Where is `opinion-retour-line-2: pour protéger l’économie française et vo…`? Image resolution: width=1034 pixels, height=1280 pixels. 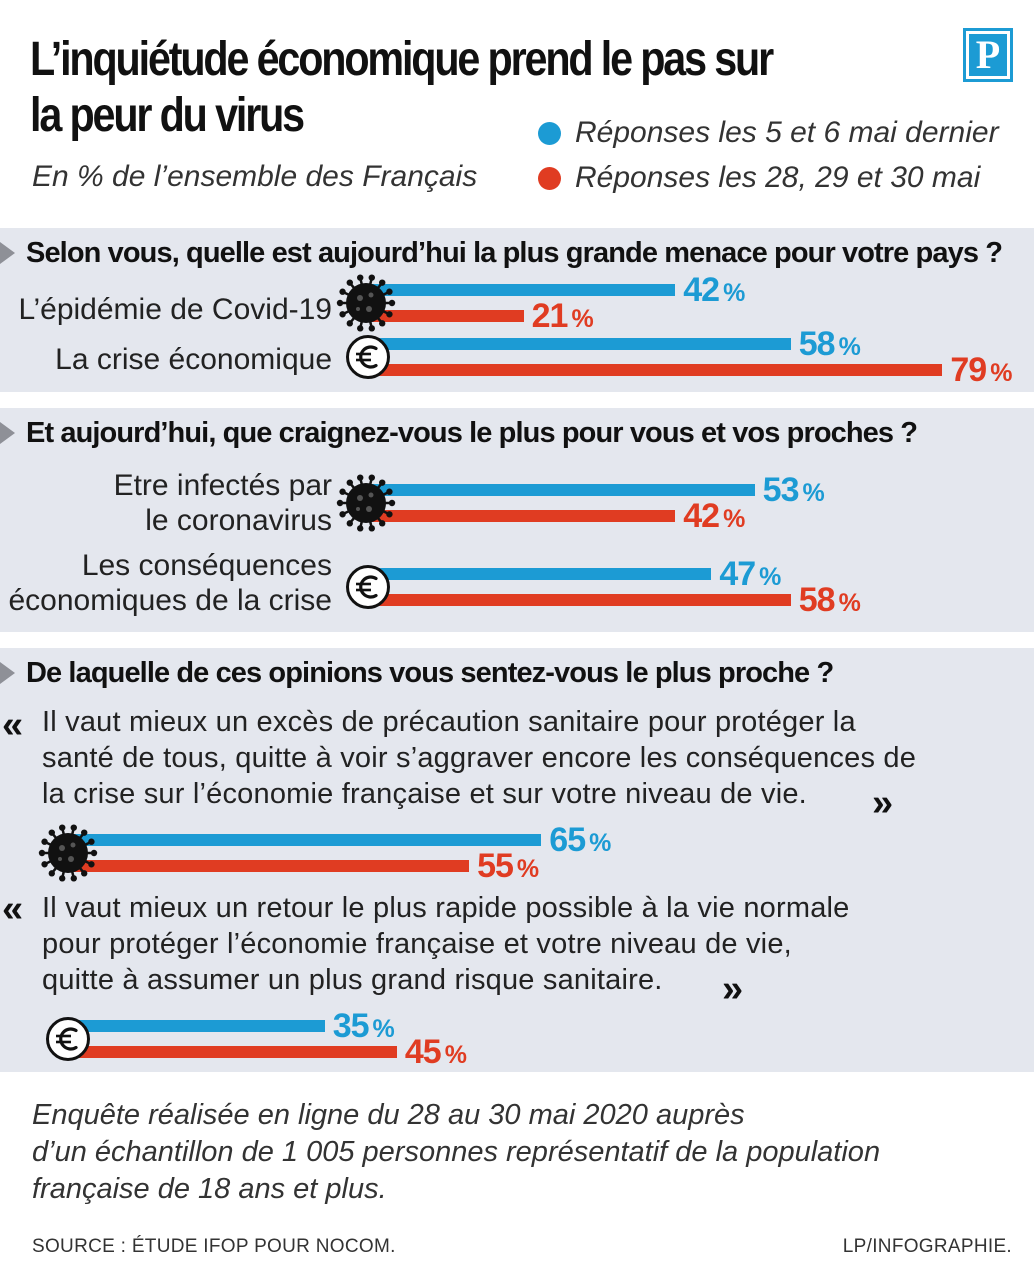
opinion-retour-line-2: pour protéger l’économie française et vo… is located at coordinates (417, 944).